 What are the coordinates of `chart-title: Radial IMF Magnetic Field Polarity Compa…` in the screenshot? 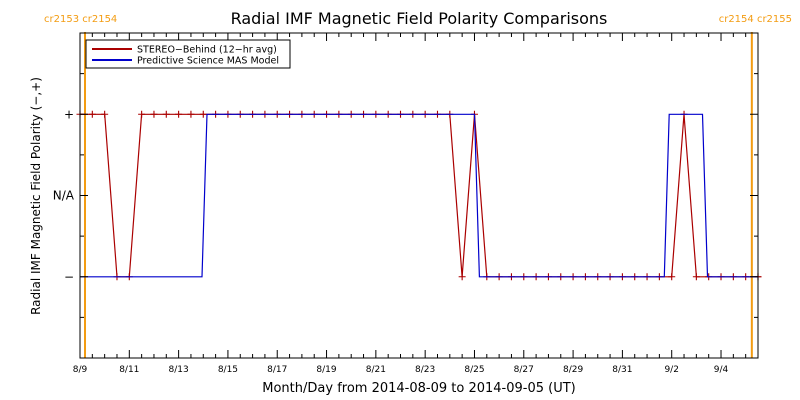 It's located at (419, 18).